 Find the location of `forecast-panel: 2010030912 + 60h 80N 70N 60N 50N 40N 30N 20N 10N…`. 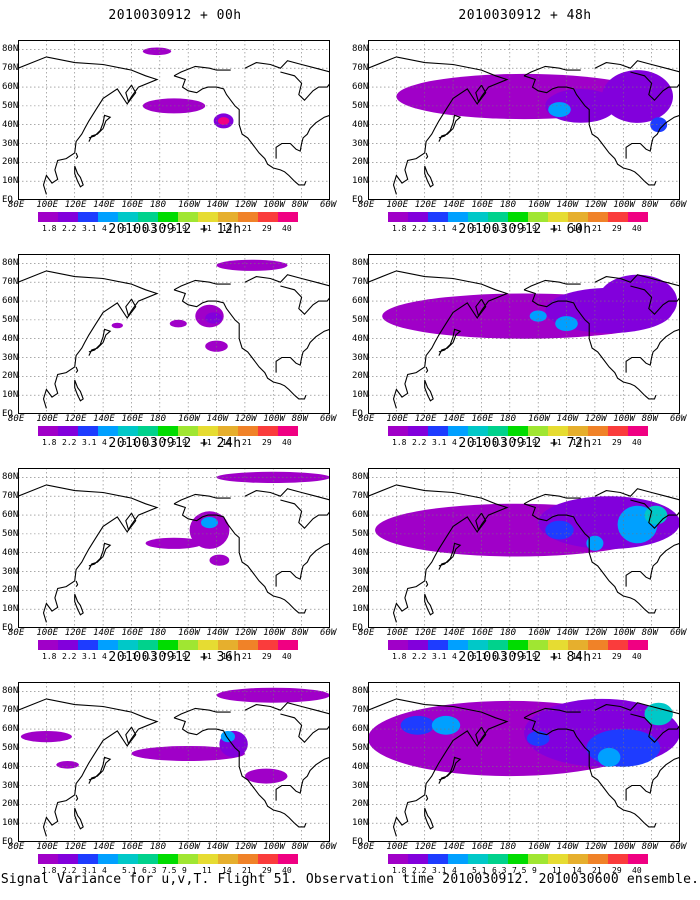

forecast-panel: 2010030912 + 60h 80N 70N 60N 50N 40N 30N 20N 10N… is located at coordinates (525, 330).